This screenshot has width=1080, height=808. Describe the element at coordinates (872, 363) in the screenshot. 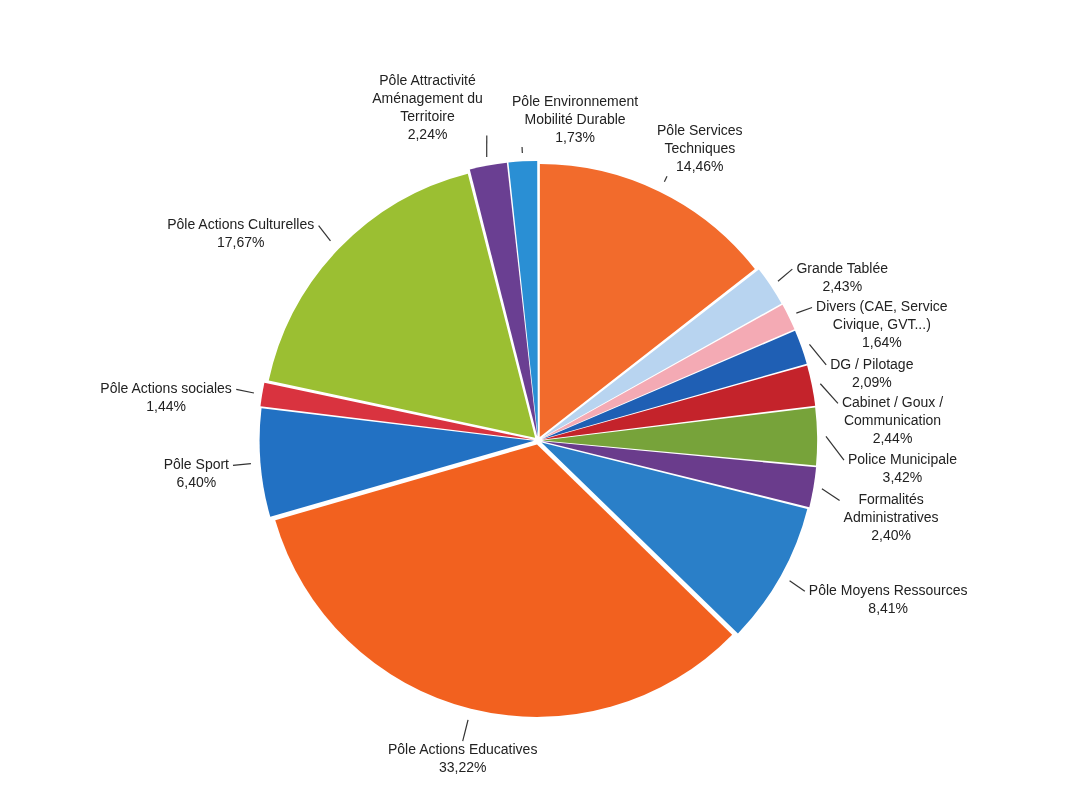

I see `slice-label: DG / Pilotage` at that location.